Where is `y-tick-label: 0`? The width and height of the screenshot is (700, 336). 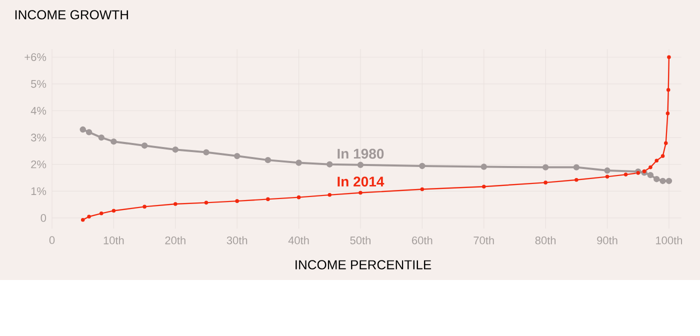 y-tick-label: 0 is located at coordinates (43, 218).